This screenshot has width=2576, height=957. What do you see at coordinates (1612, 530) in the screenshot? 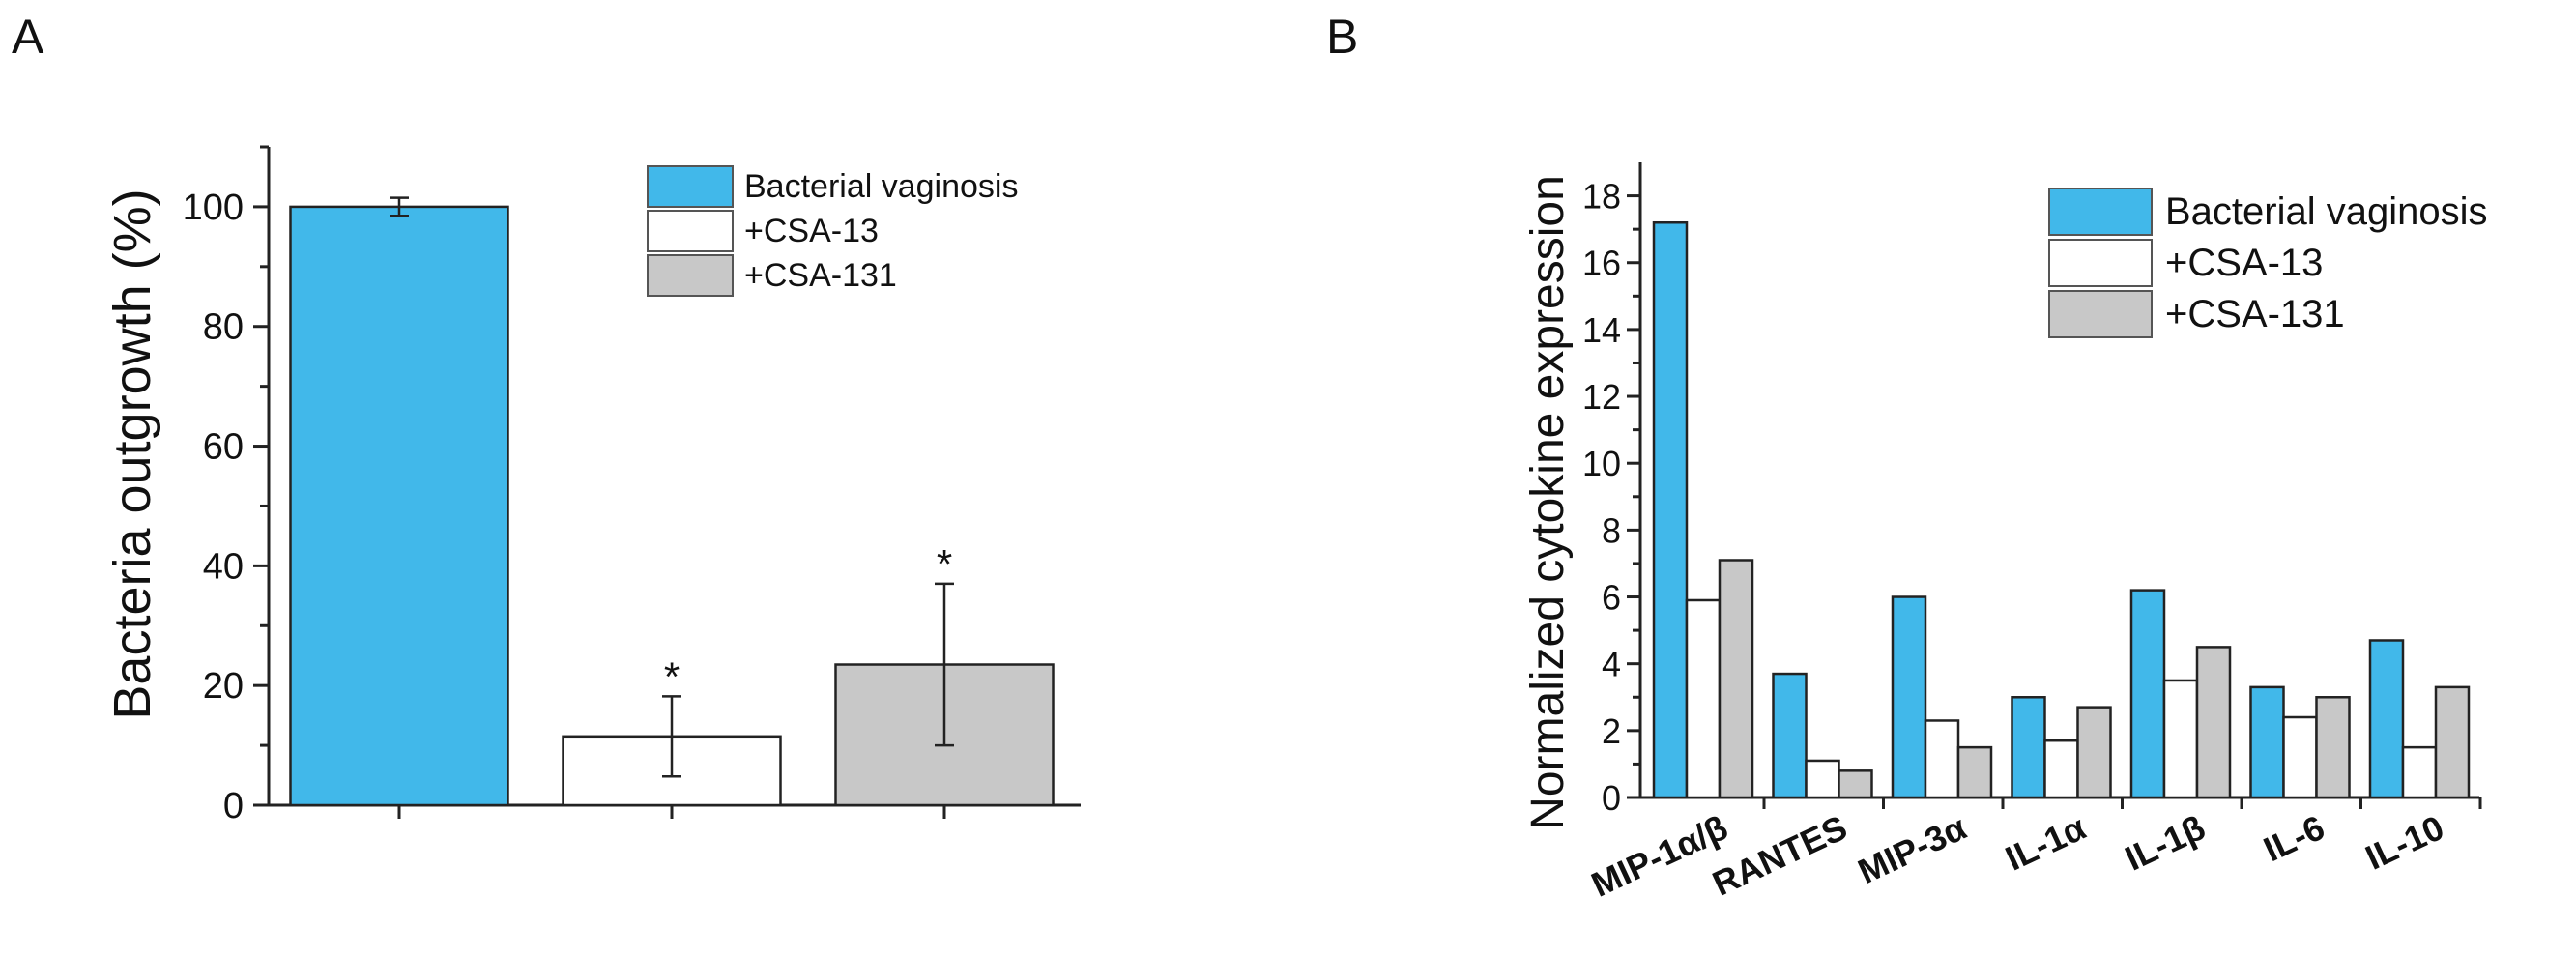
I see `panel-b-y-tick-label: 8` at bounding box center [1612, 530].